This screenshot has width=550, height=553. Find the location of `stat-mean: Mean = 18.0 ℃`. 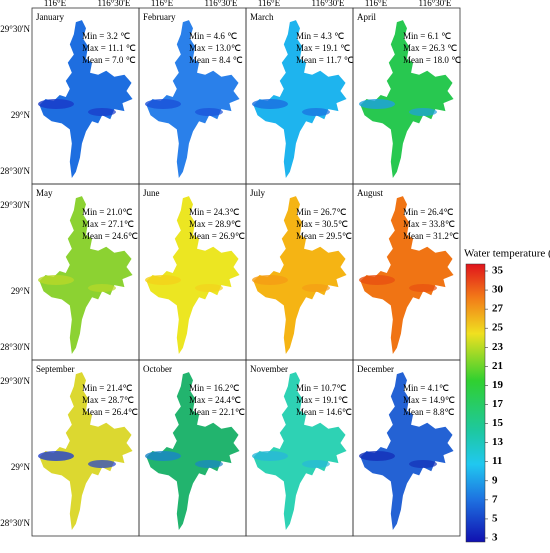

stat-mean: Mean = 18.0 ℃ is located at coordinates (432, 60).